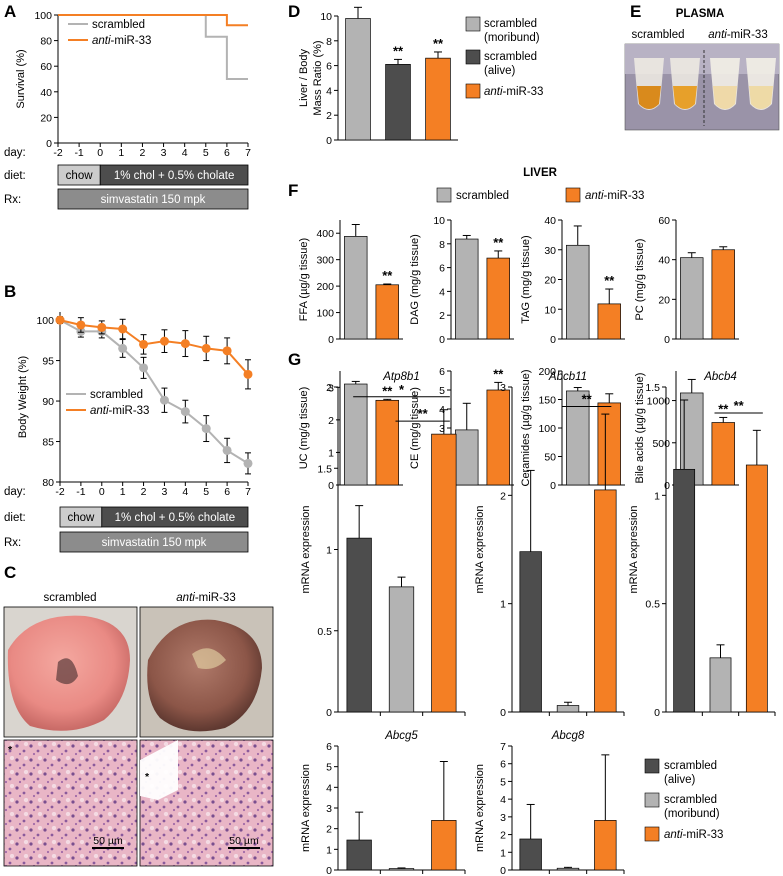  What do you see at coordinates (329, 747) in the screenshot?
I see `G4-y-tick-label: 6` at bounding box center [329, 747].